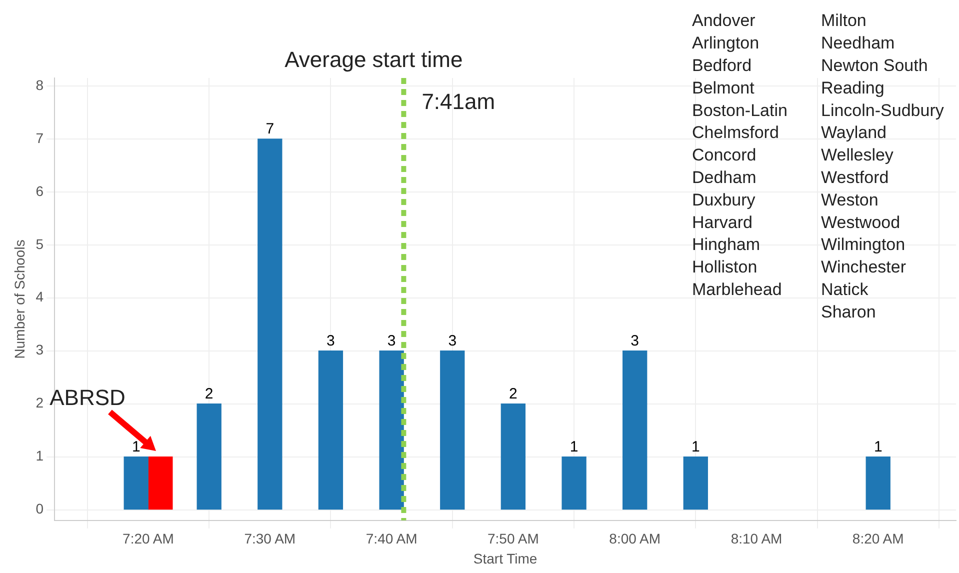 The width and height of the screenshot is (959, 573). What do you see at coordinates (723, 88) in the screenshot?
I see `annotation: Belmont` at bounding box center [723, 88].